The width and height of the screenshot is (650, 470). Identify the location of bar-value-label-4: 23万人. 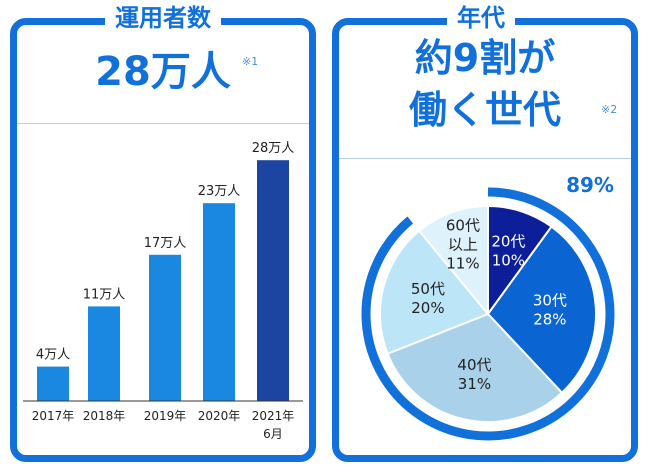
(219, 191).